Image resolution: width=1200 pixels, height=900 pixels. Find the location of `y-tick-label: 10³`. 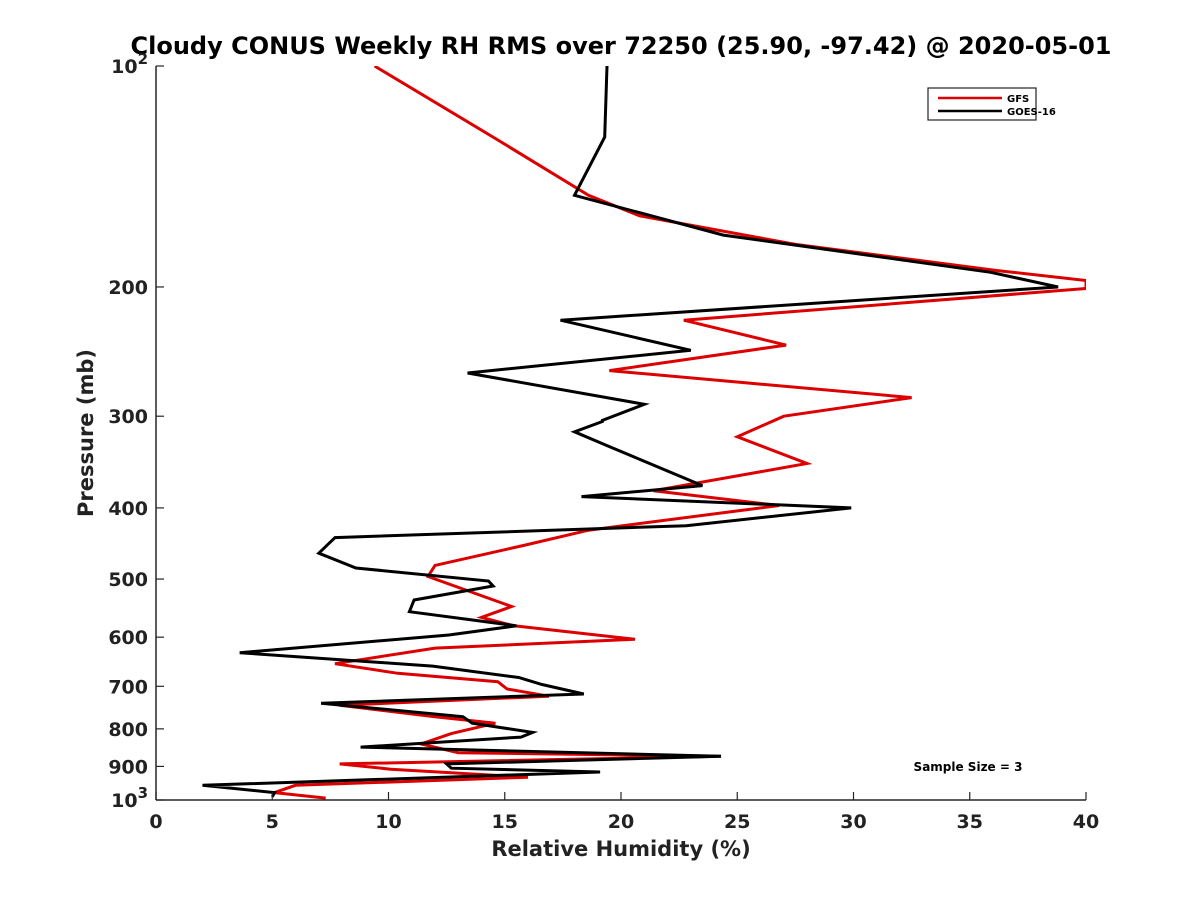

y-tick-label: 10³ is located at coordinates (129, 798).